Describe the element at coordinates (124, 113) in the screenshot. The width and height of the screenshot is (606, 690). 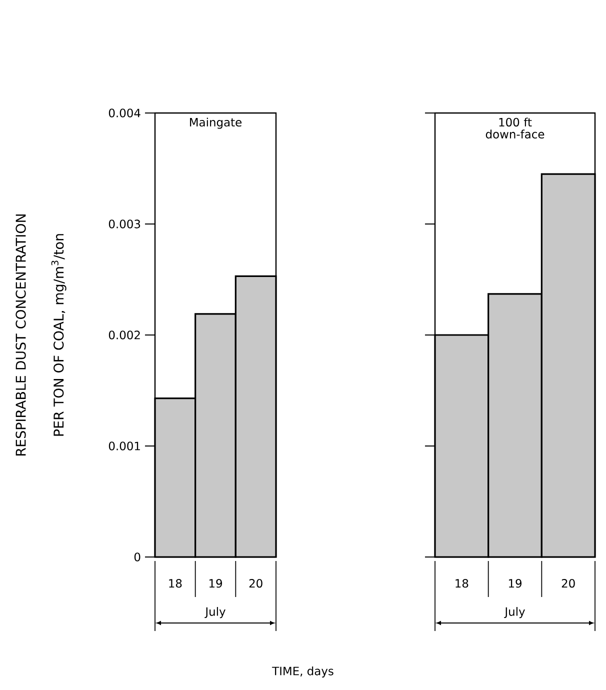
I see `y-tick-label: 0.004` at that location.